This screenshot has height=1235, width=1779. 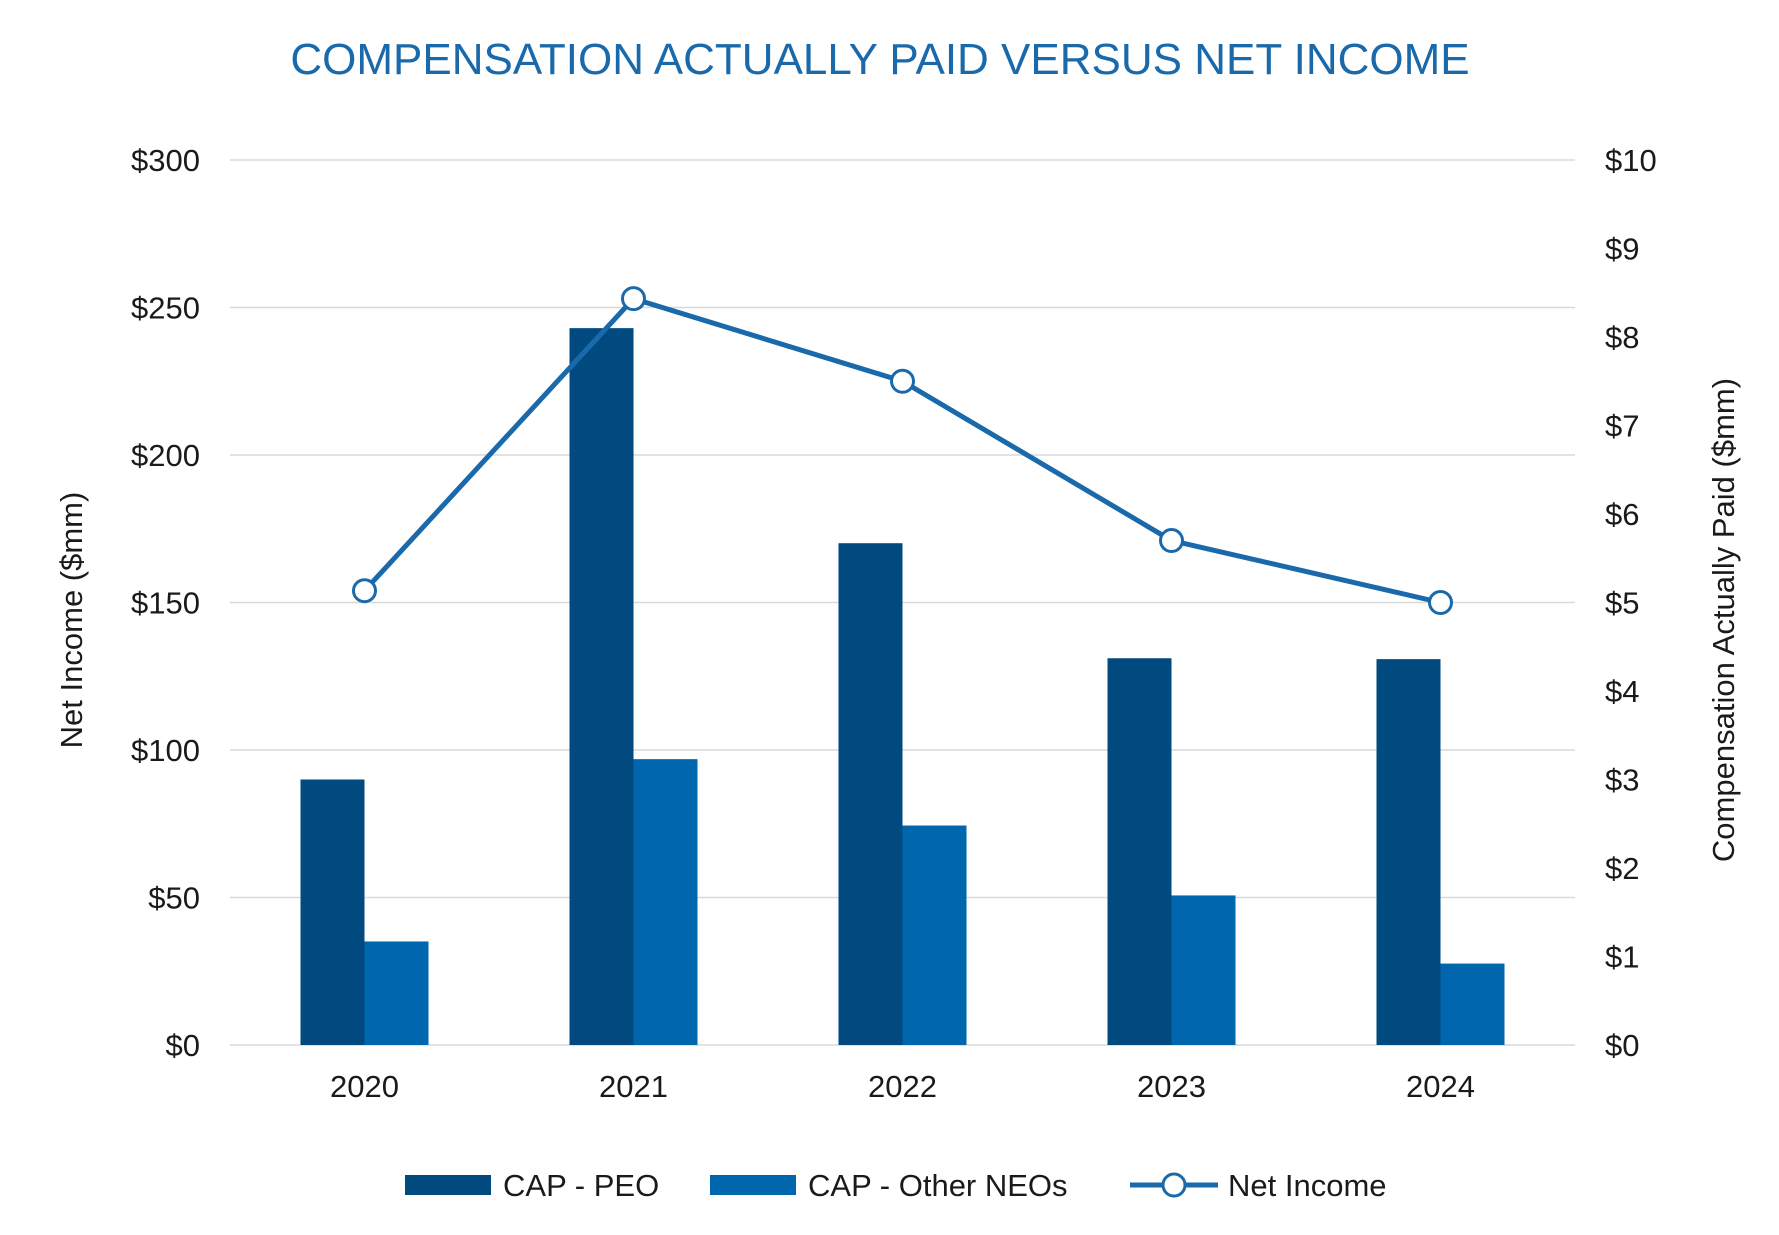 What do you see at coordinates (934, 935) in the screenshot?
I see `bar-cap-other-neos-2022` at bounding box center [934, 935].